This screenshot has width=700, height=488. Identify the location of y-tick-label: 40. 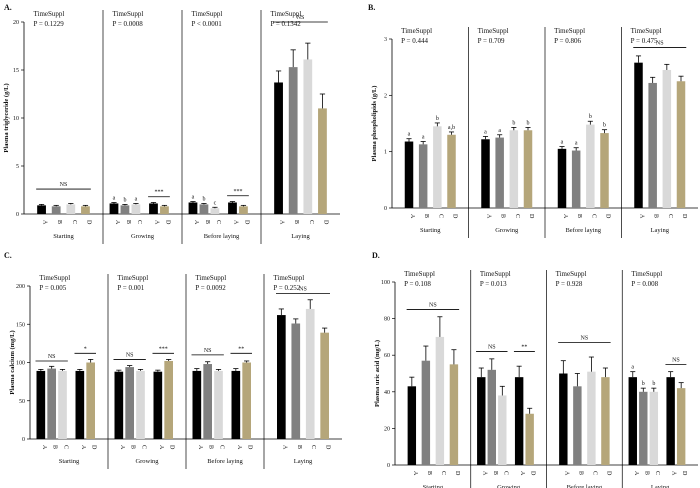
(387, 393).